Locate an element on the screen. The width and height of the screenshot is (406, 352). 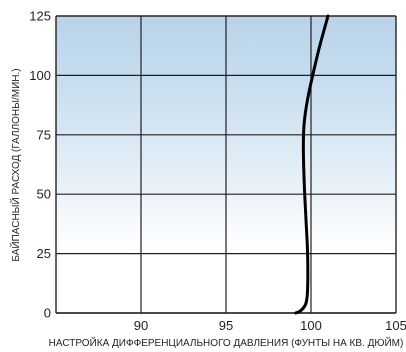
x-tick-label: 100 is located at coordinates (311, 325).